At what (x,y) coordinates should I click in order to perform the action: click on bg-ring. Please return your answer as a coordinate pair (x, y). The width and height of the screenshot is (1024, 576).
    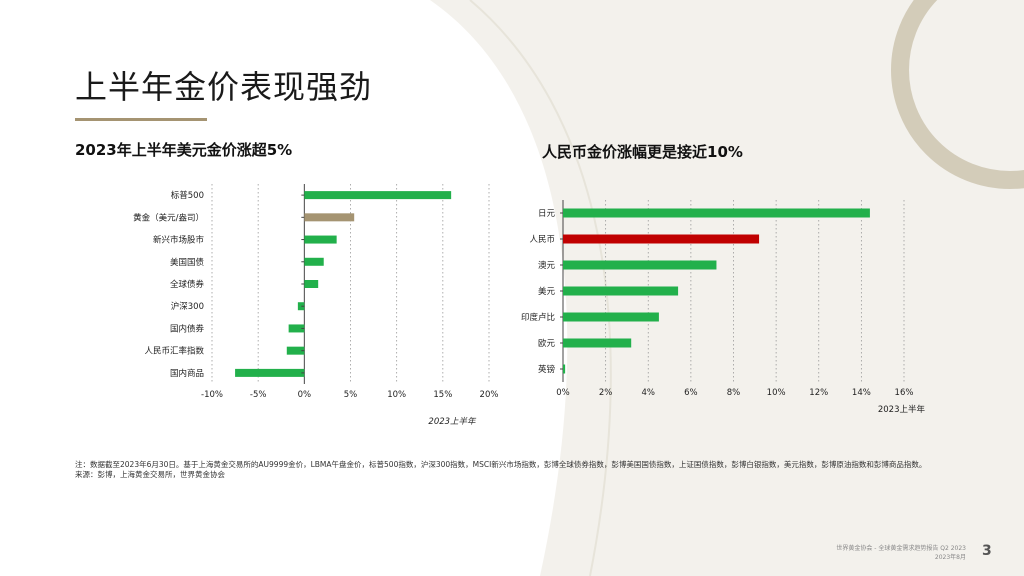
    Looking at the image, I should click on (957, 94).